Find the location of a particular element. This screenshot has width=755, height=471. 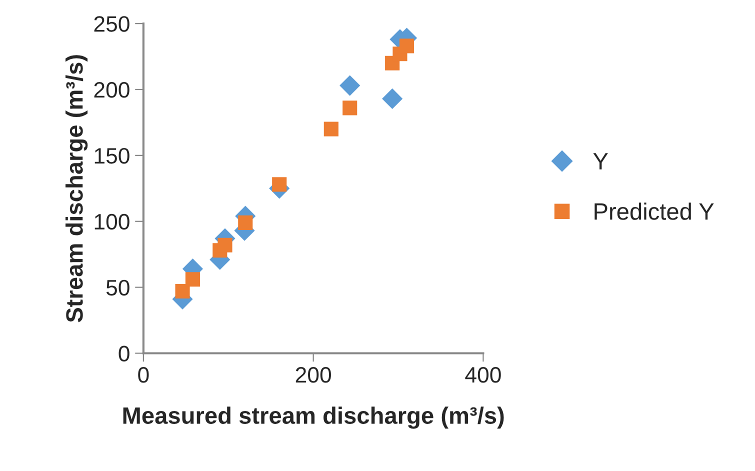

y-tick-label: 100 is located at coordinates (112, 222).